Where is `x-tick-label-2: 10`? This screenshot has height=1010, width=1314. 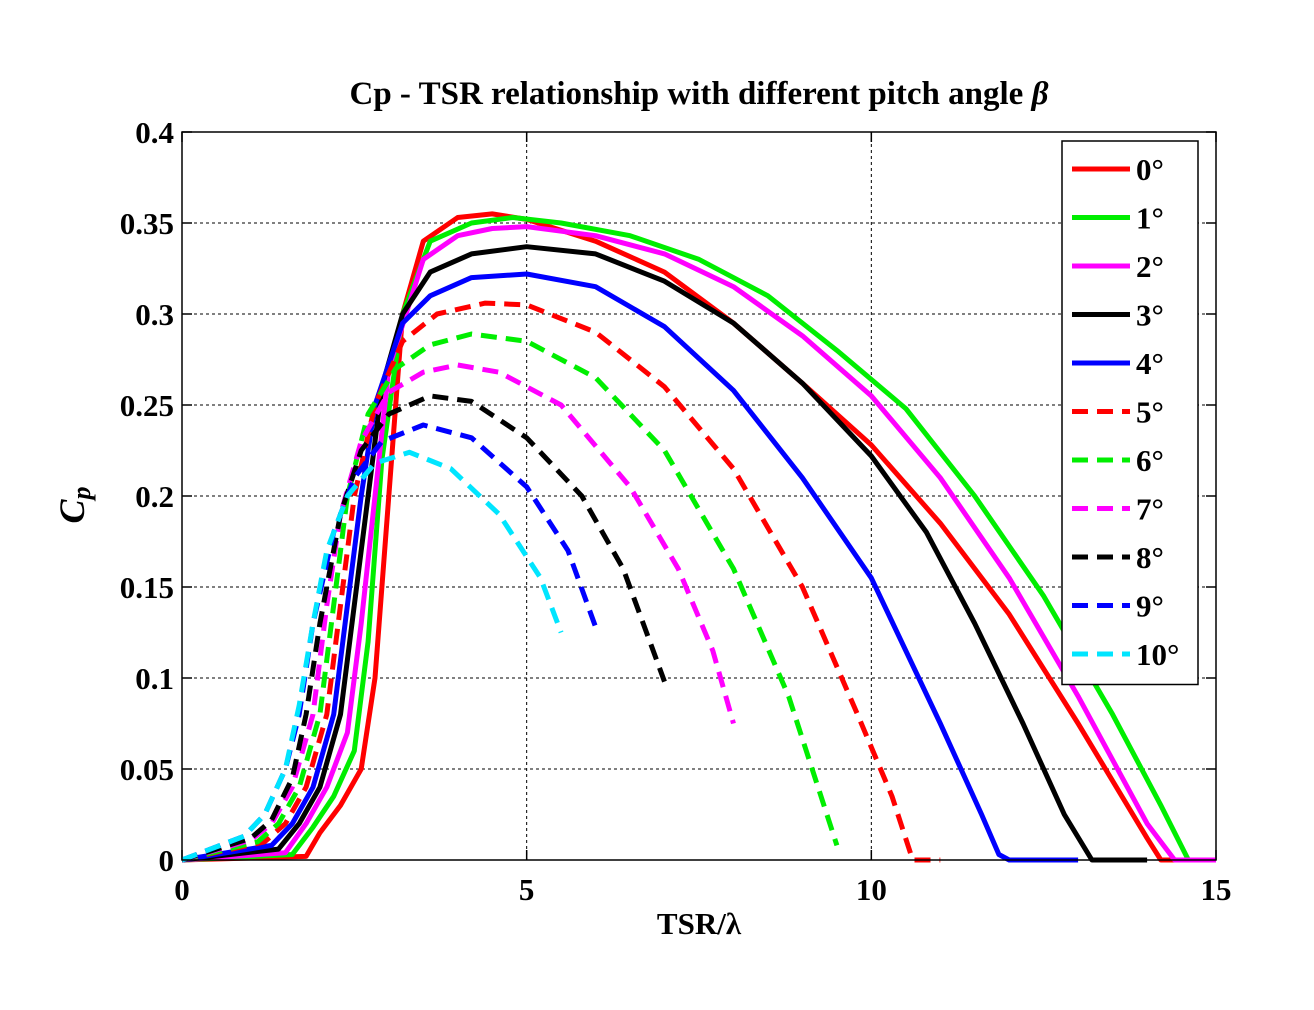
x-tick-label-2: 10 is located at coordinates (871, 889).